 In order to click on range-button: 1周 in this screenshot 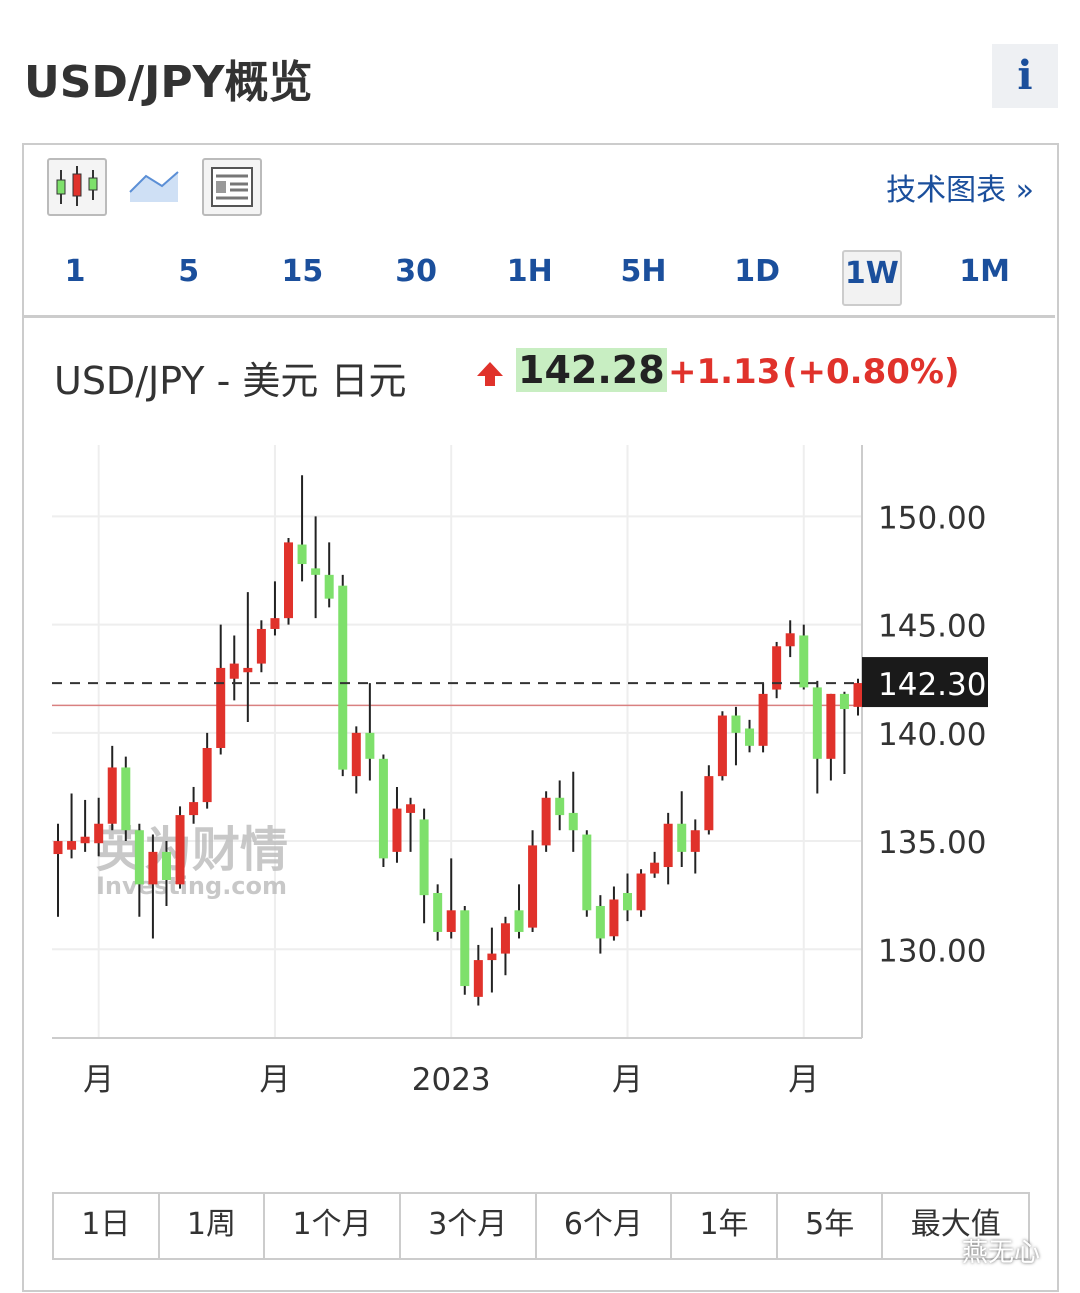, I will do `click(213, 1226)`.